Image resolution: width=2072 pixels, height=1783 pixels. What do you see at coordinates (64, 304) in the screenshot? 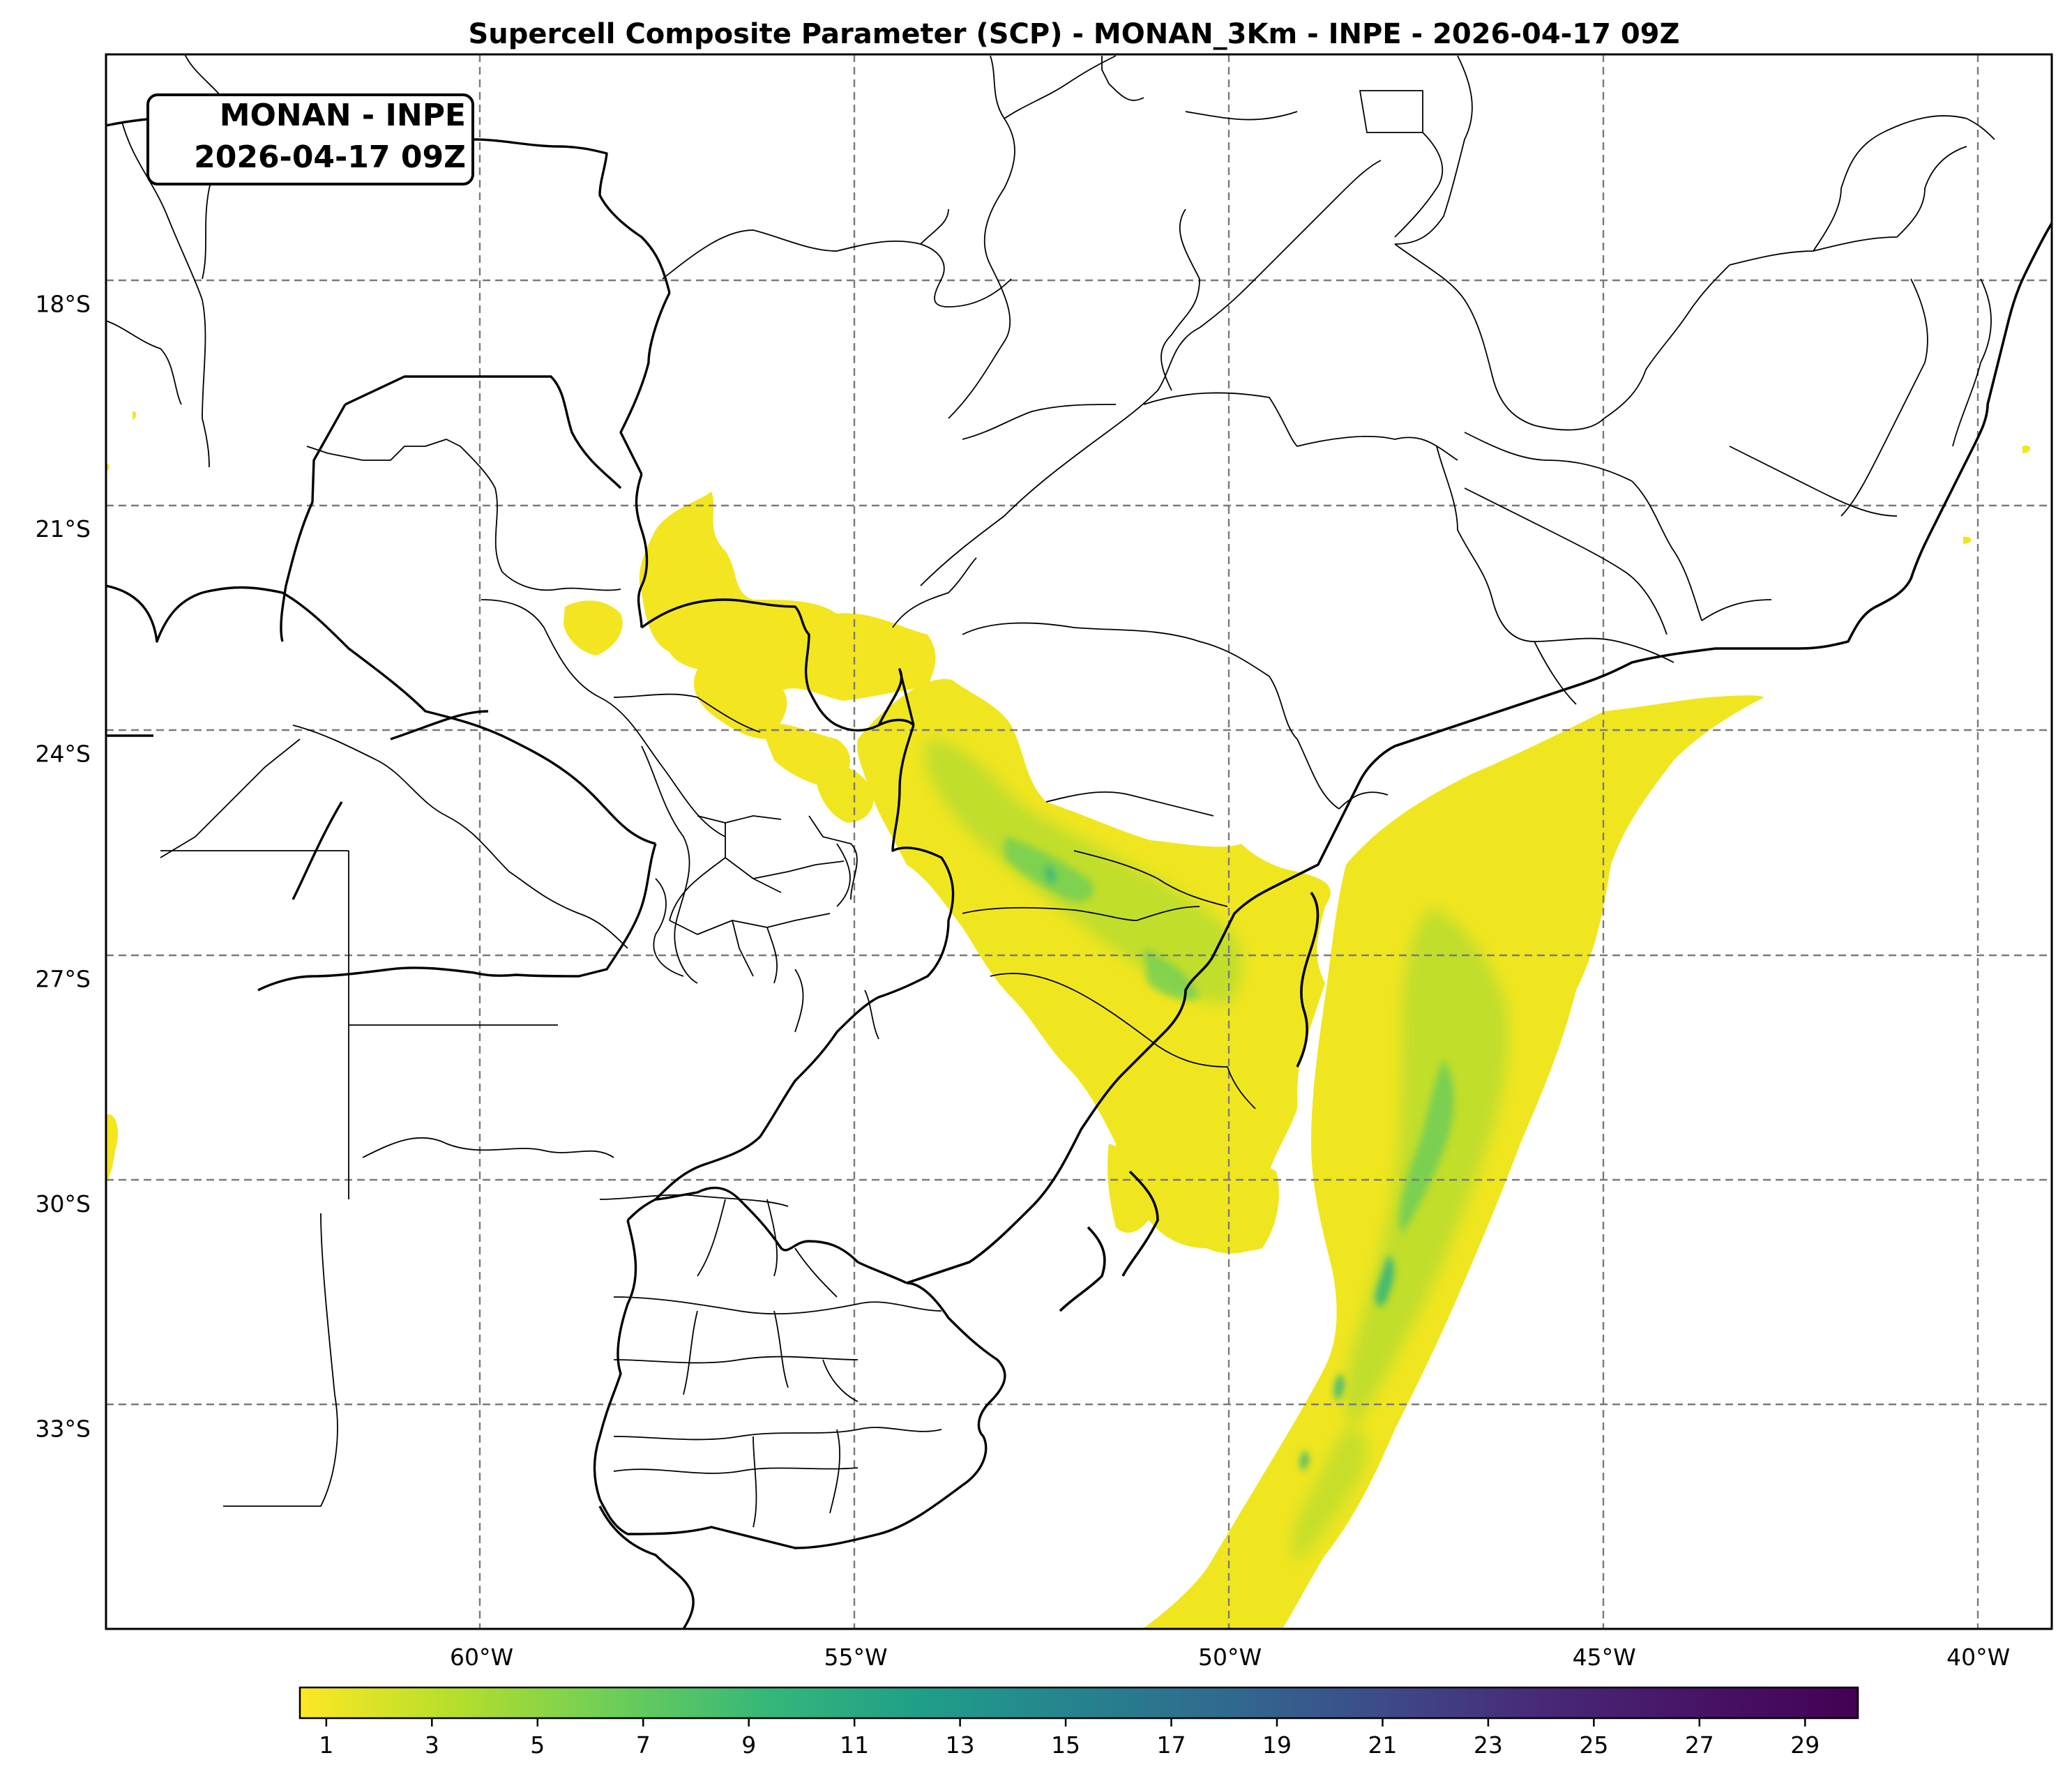
I see `y-tick-label: 18°S` at bounding box center [64, 304].